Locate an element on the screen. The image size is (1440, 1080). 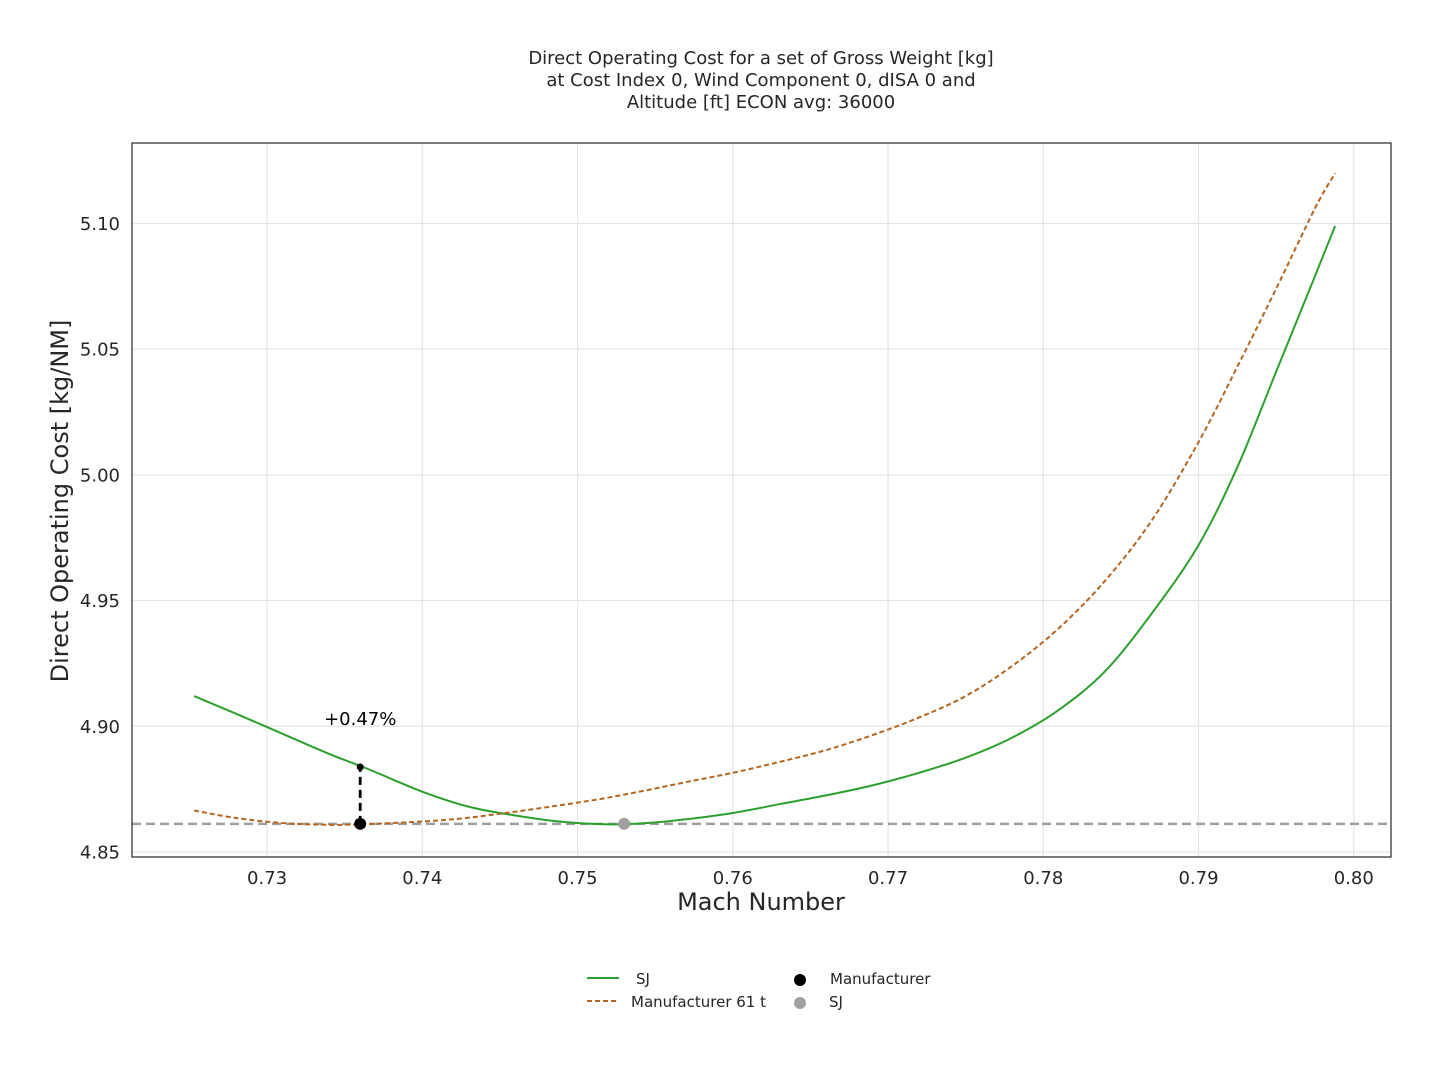
difference-marker-group: +0.47% is located at coordinates (360, 766).